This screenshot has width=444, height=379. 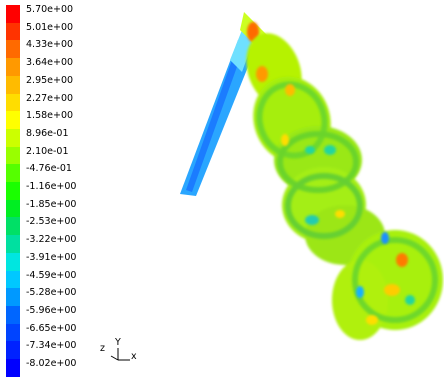 What do you see at coordinates (51, 186) in the screenshot?
I see `colorbar-tick-label: -1.16e+00` at bounding box center [51, 186].